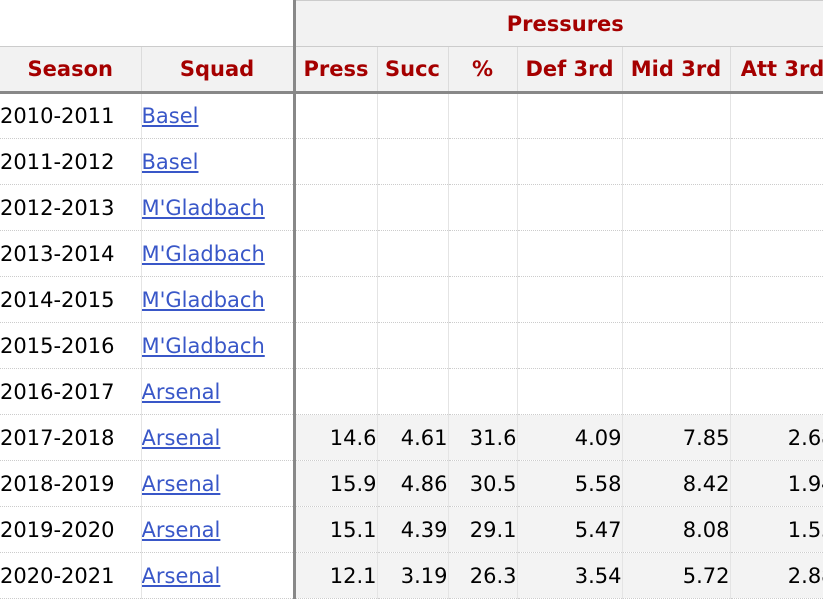 The height and width of the screenshot is (599, 823). Describe the element at coordinates (776, 529) in the screenshot. I see `att-3rd-cell: 1.53` at that location.